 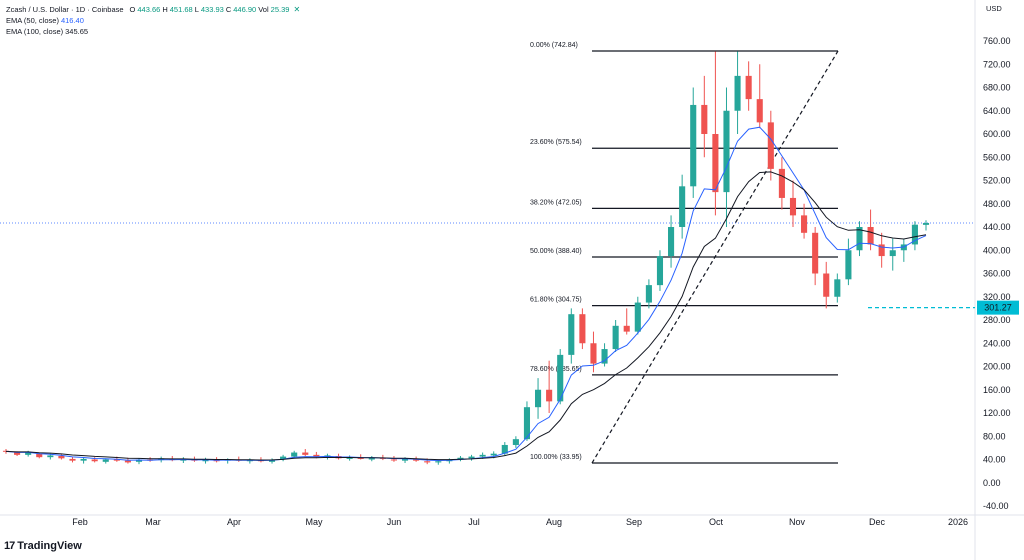 What do you see at coordinates (997, 134) in the screenshot?
I see `y-tick-label: 600.00` at bounding box center [997, 134].